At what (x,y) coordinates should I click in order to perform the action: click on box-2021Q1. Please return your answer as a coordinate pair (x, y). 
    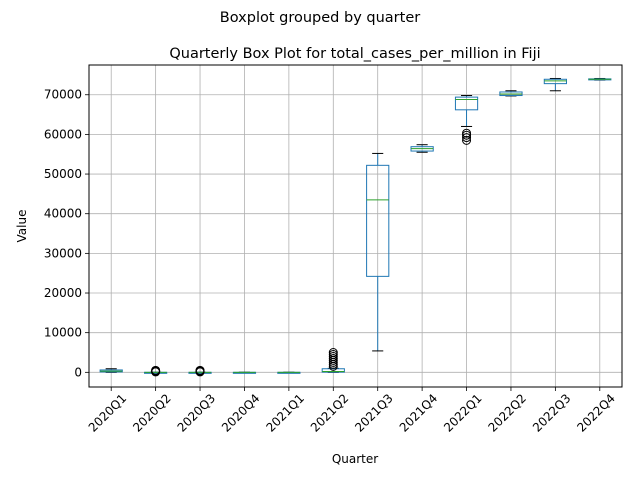
    Looking at the image, I should click on (289, 372).